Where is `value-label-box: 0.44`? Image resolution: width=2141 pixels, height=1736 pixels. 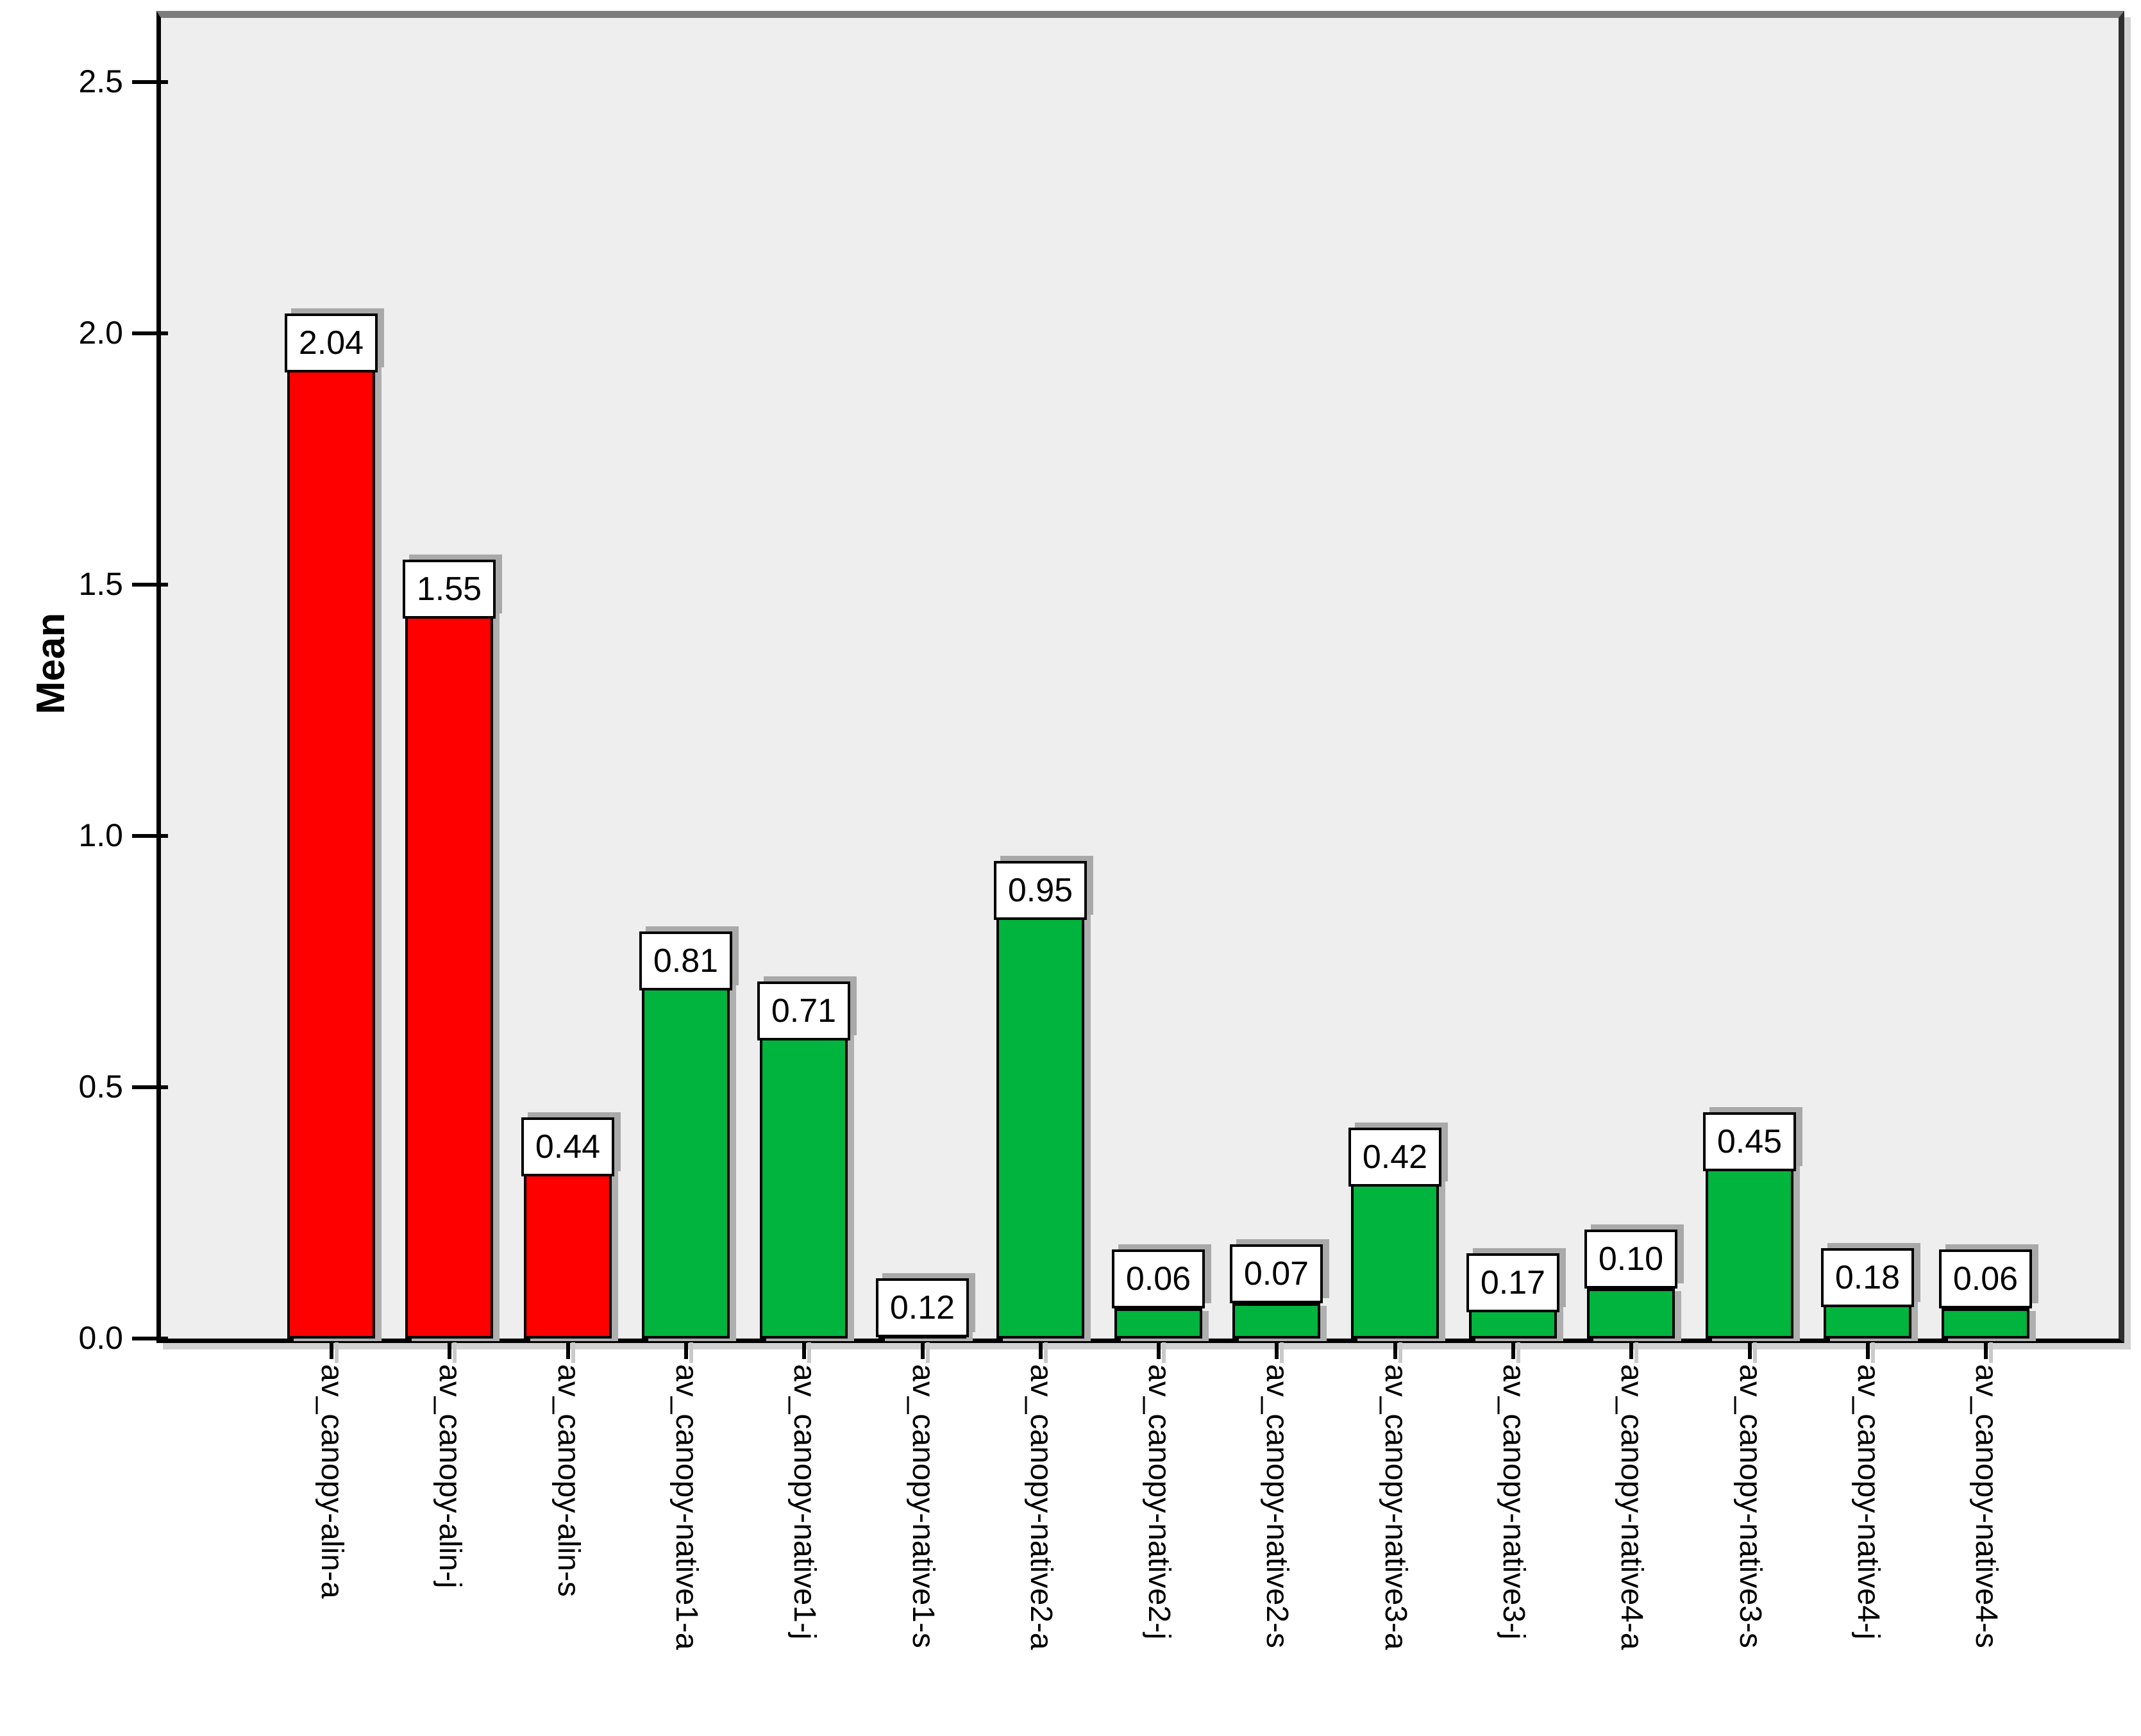
value-label-box: 0.44 is located at coordinates (567, 1146).